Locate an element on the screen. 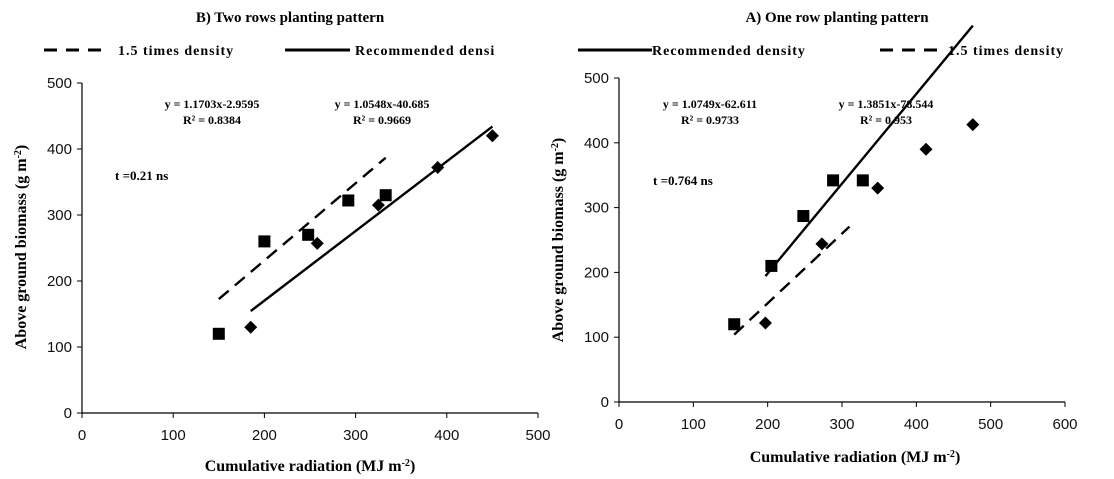  trend-equation: y = 1.0749x-62.611 is located at coordinates (710, 104).